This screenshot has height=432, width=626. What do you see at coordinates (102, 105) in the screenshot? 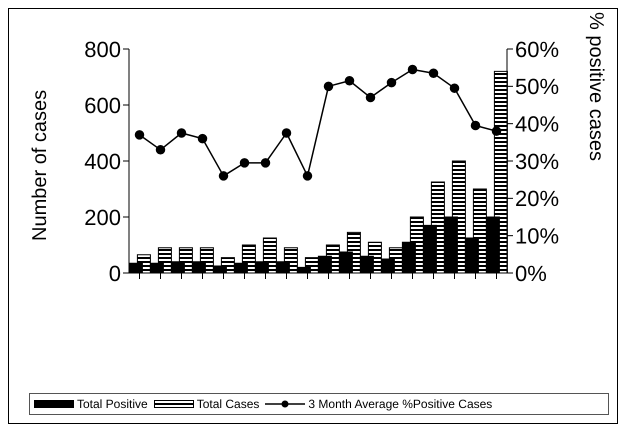
I see `y-tick-label: 600` at bounding box center [102, 105].